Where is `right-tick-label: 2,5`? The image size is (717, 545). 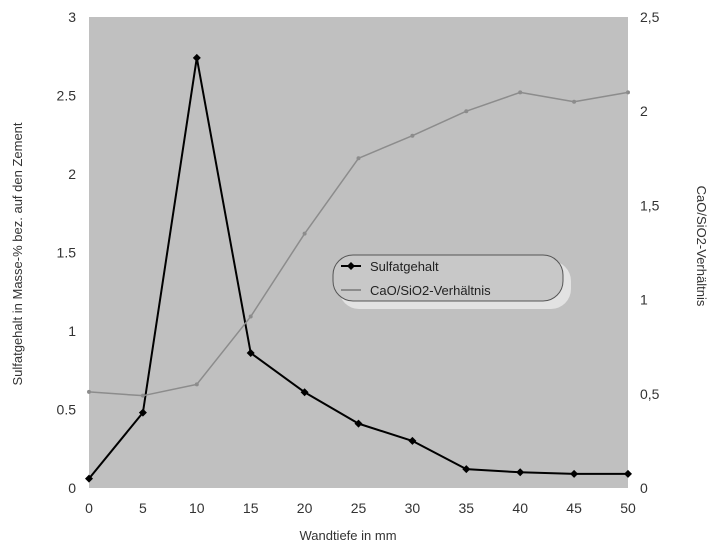
right-tick-label: 2,5 is located at coordinates (650, 17).